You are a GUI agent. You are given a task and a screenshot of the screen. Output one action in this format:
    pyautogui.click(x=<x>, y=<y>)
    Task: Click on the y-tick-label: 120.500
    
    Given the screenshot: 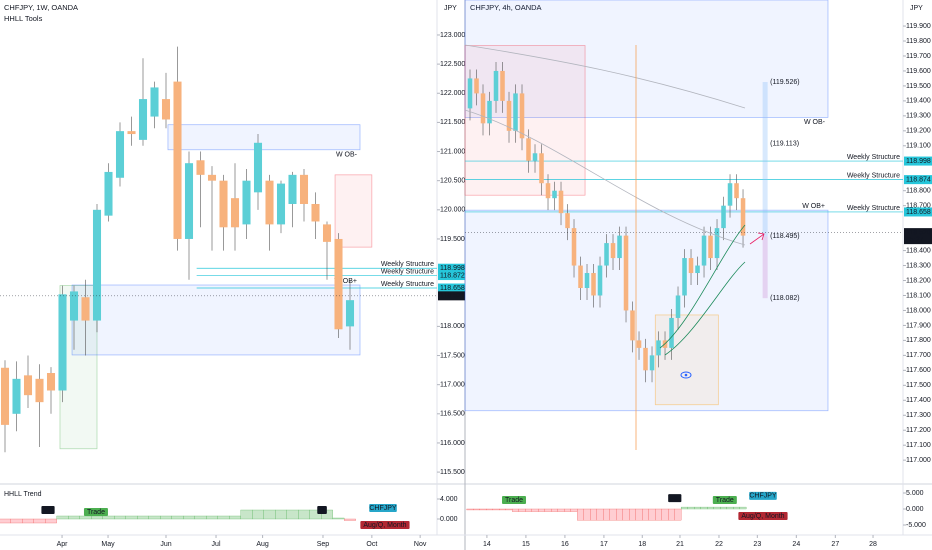 What is the action you would take?
    pyautogui.click(x=452, y=181)
    